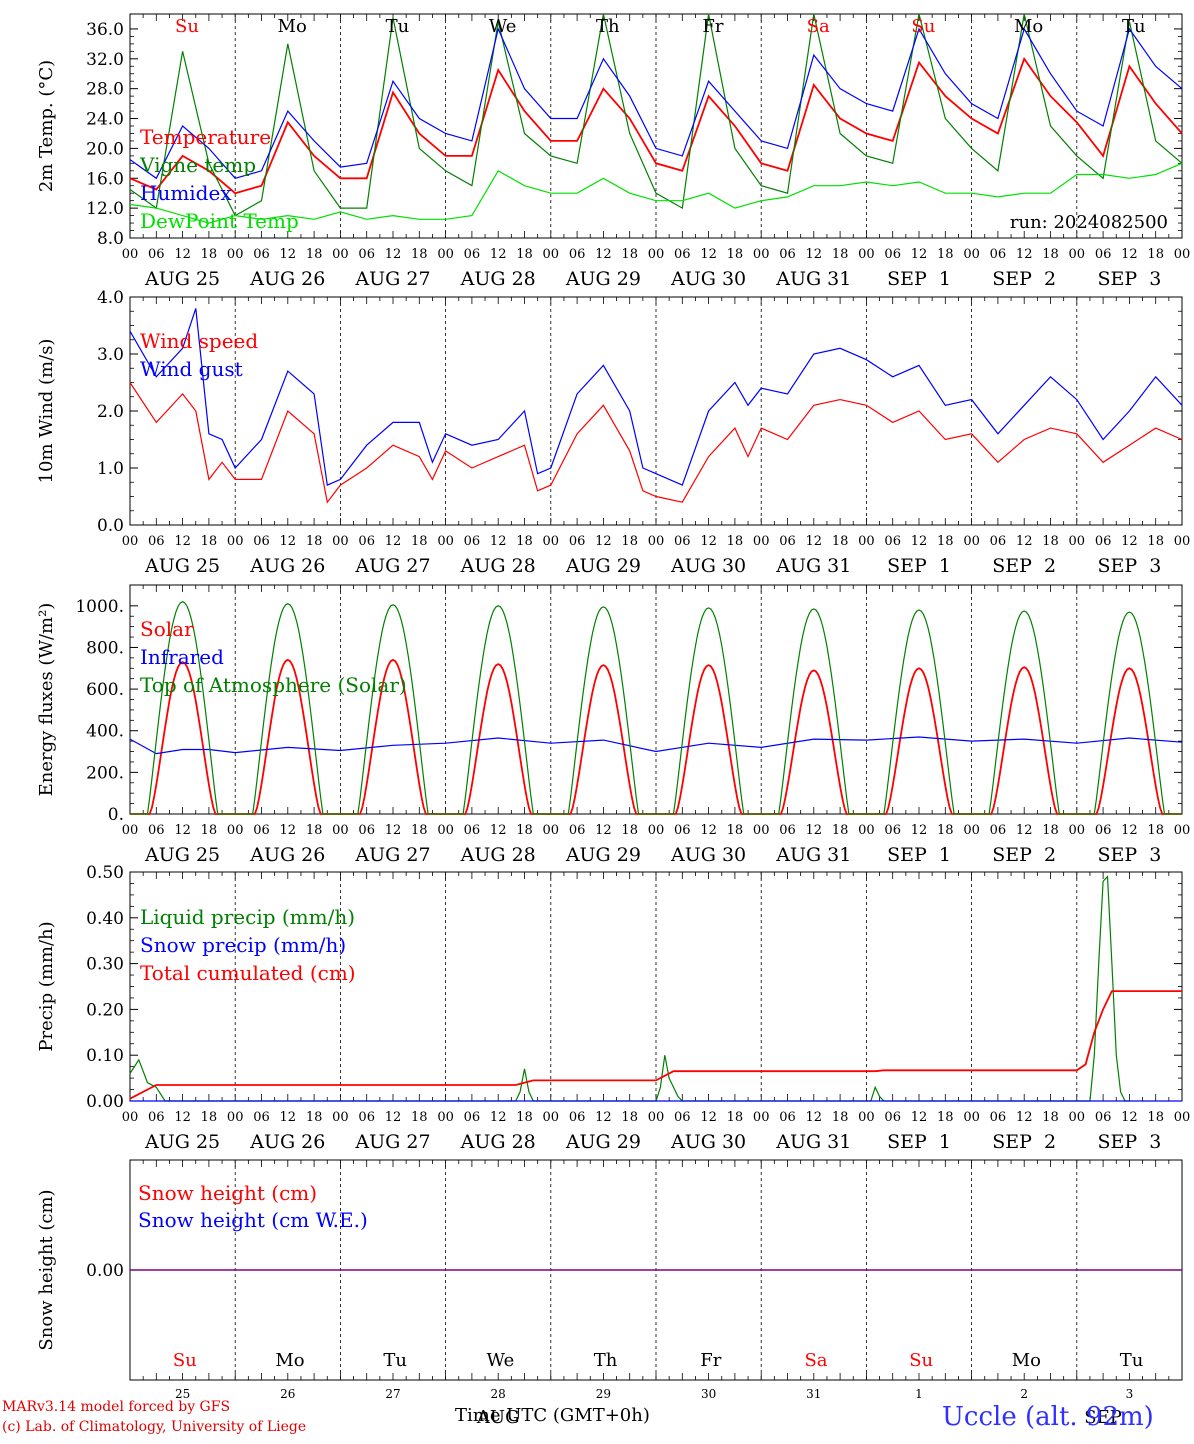 The width and height of the screenshot is (1194, 1444). What do you see at coordinates (608, 26) in the screenshot?
I see `day-label: Th` at bounding box center [608, 26].